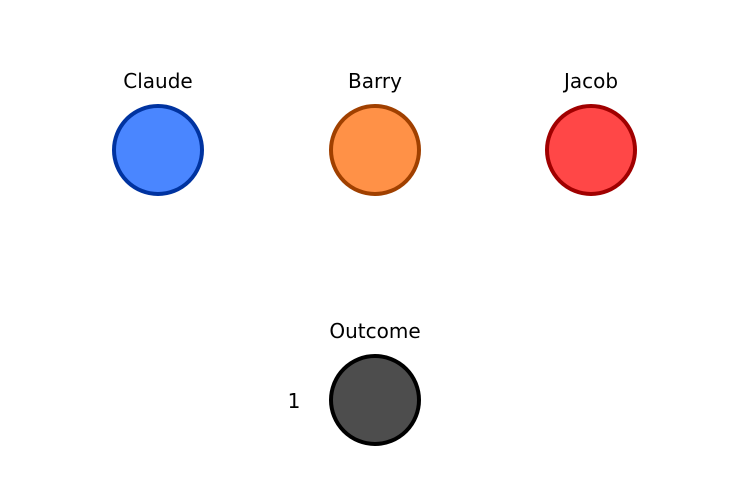 The image size is (750, 500). I want to click on node-barry: Barry, so click(375, 132).